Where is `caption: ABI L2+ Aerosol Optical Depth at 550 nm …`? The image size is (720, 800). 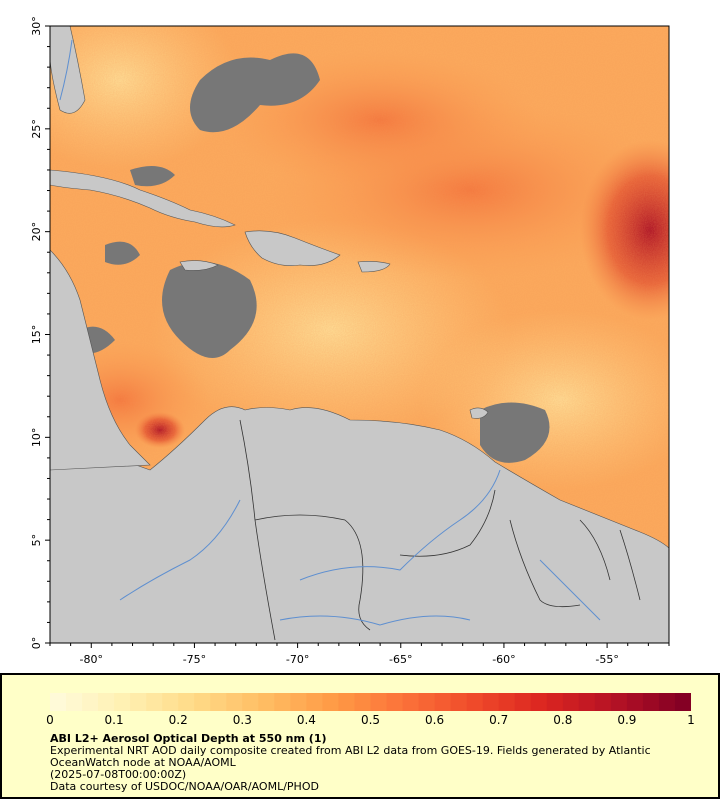
caption: ABI L2+ Aerosol Optical Depth at 550 nm … is located at coordinates (370, 763).